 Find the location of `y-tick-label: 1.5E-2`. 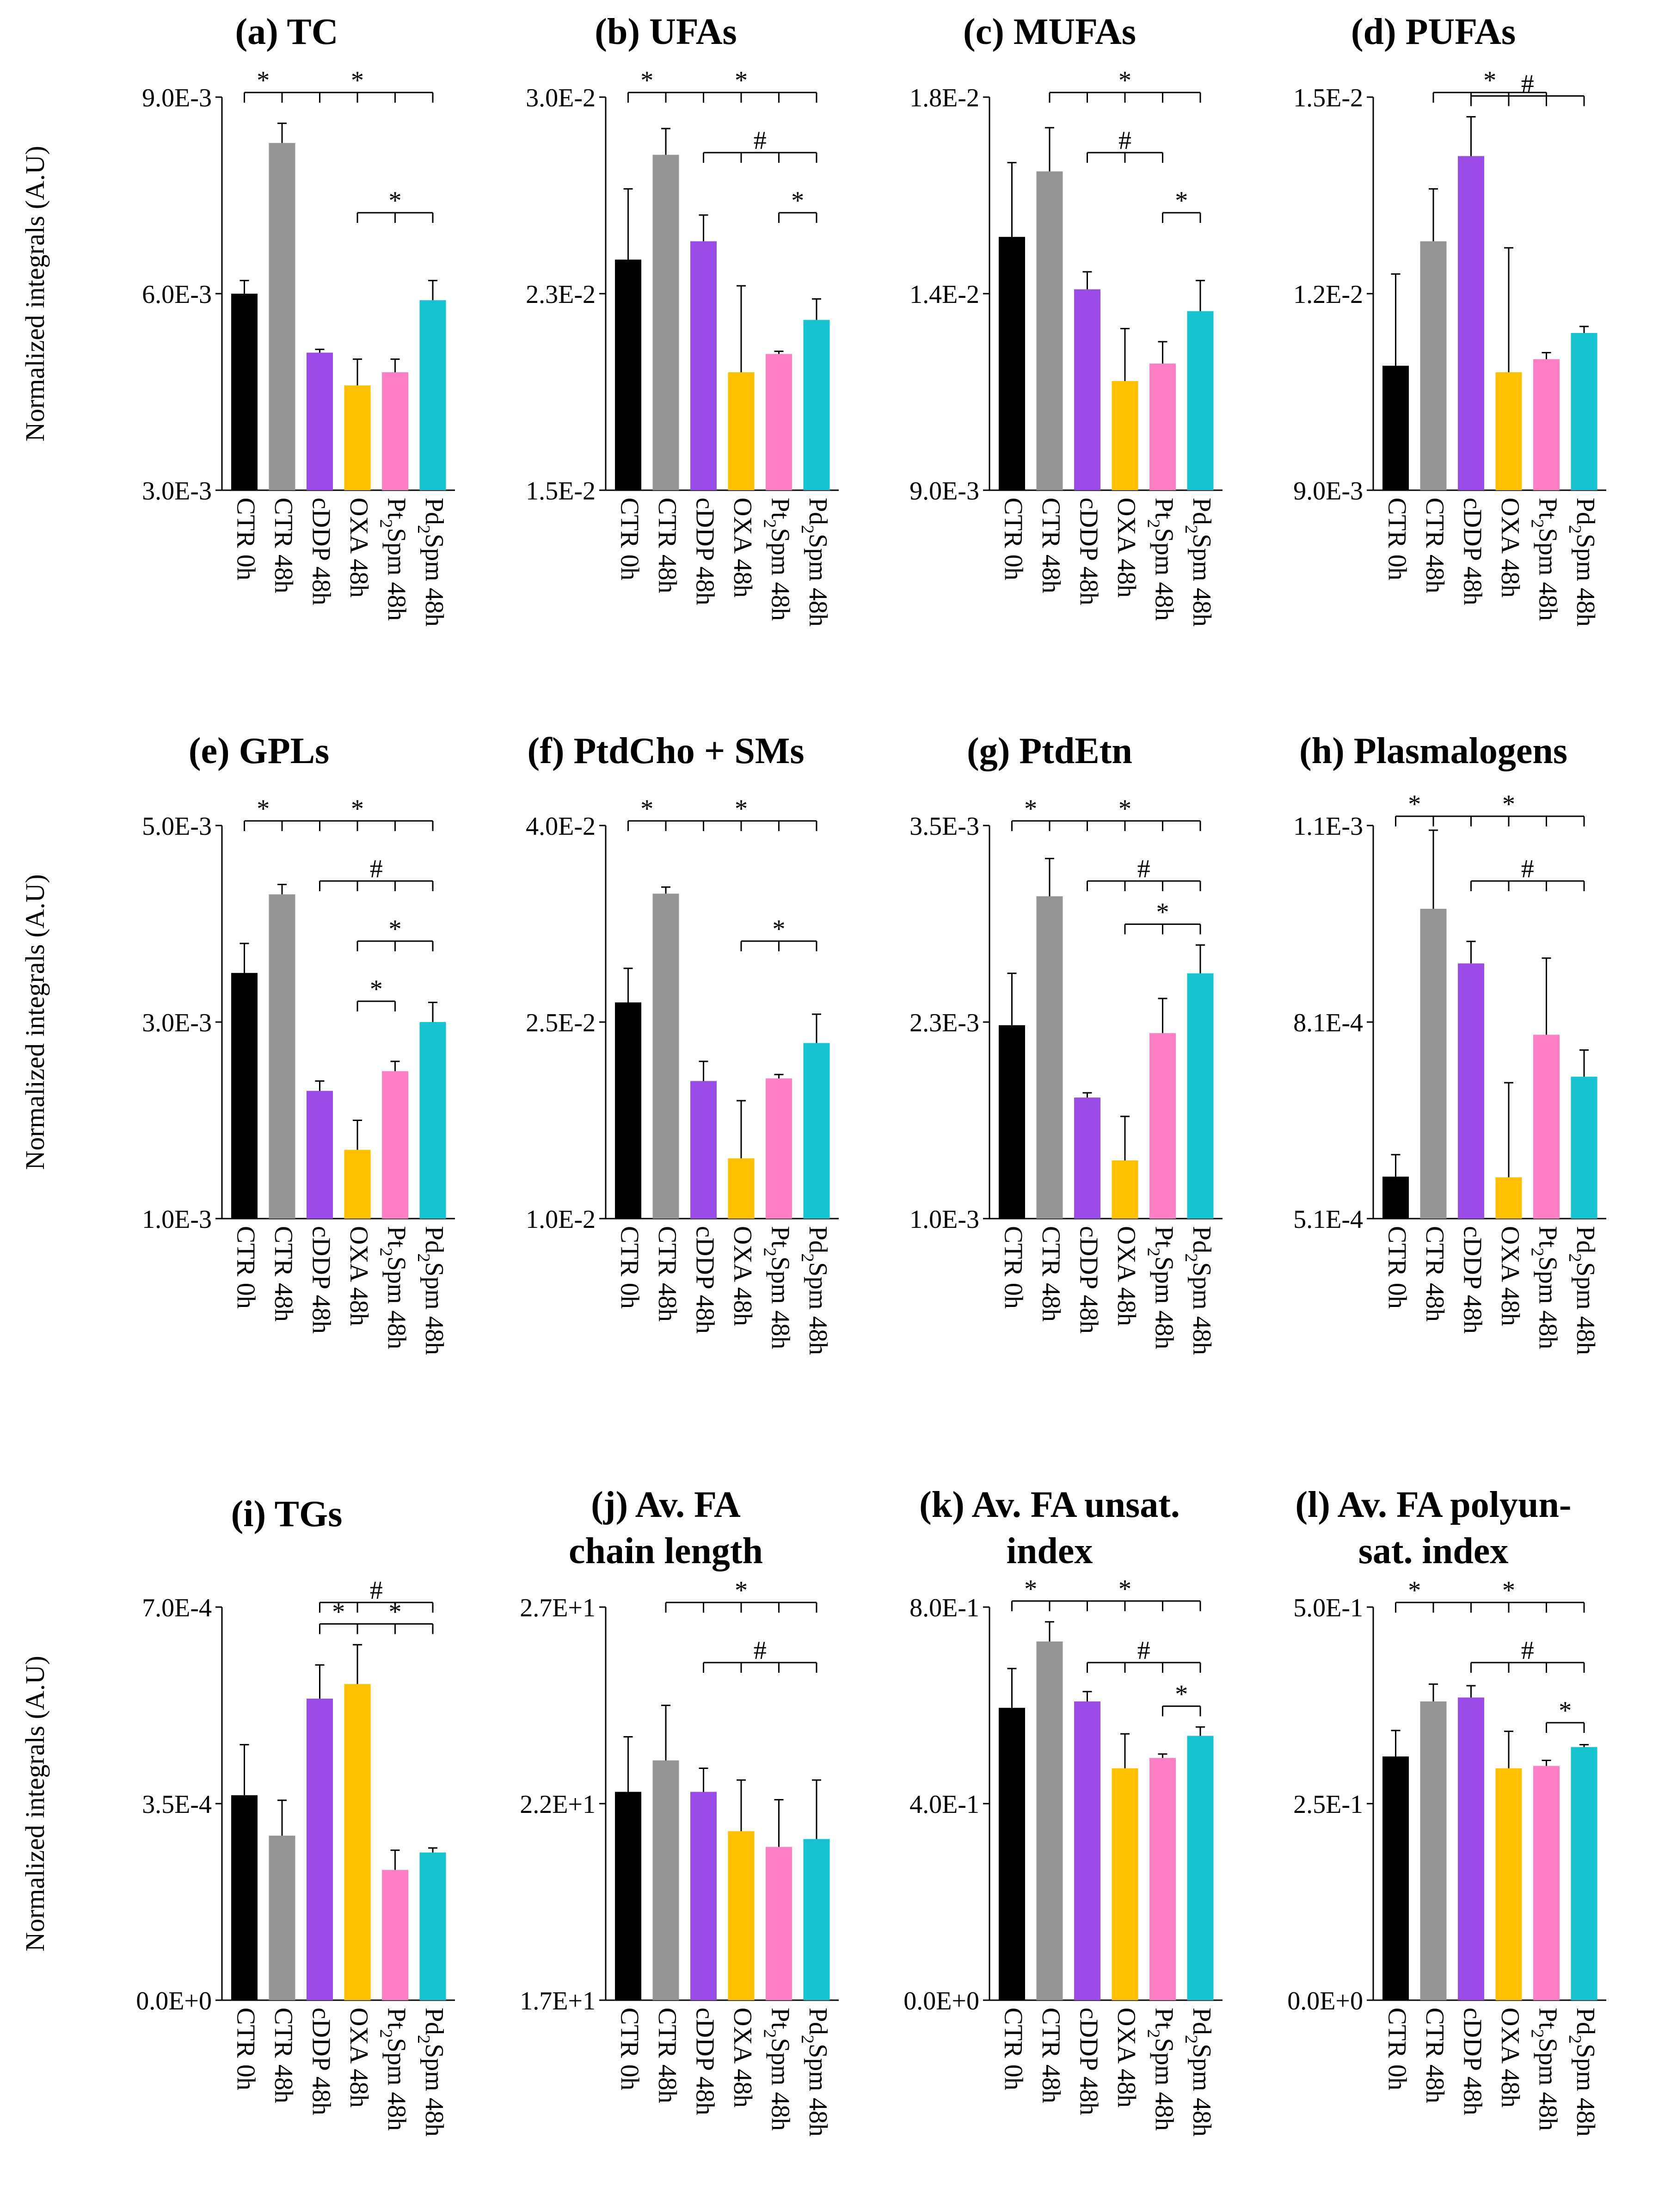

y-tick-label: 1.5E-2 is located at coordinates (561, 491).